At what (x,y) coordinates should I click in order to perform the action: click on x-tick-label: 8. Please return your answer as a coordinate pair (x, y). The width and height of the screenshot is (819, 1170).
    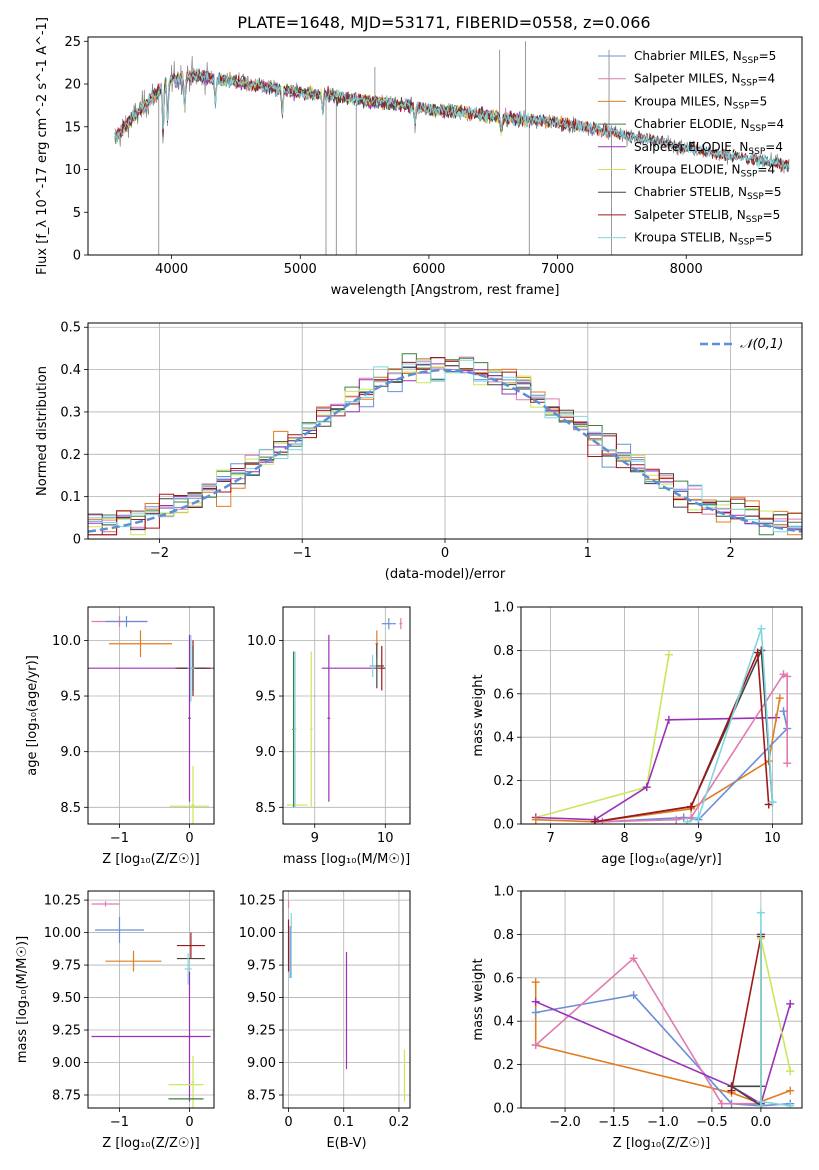
    Looking at the image, I should click on (624, 838).